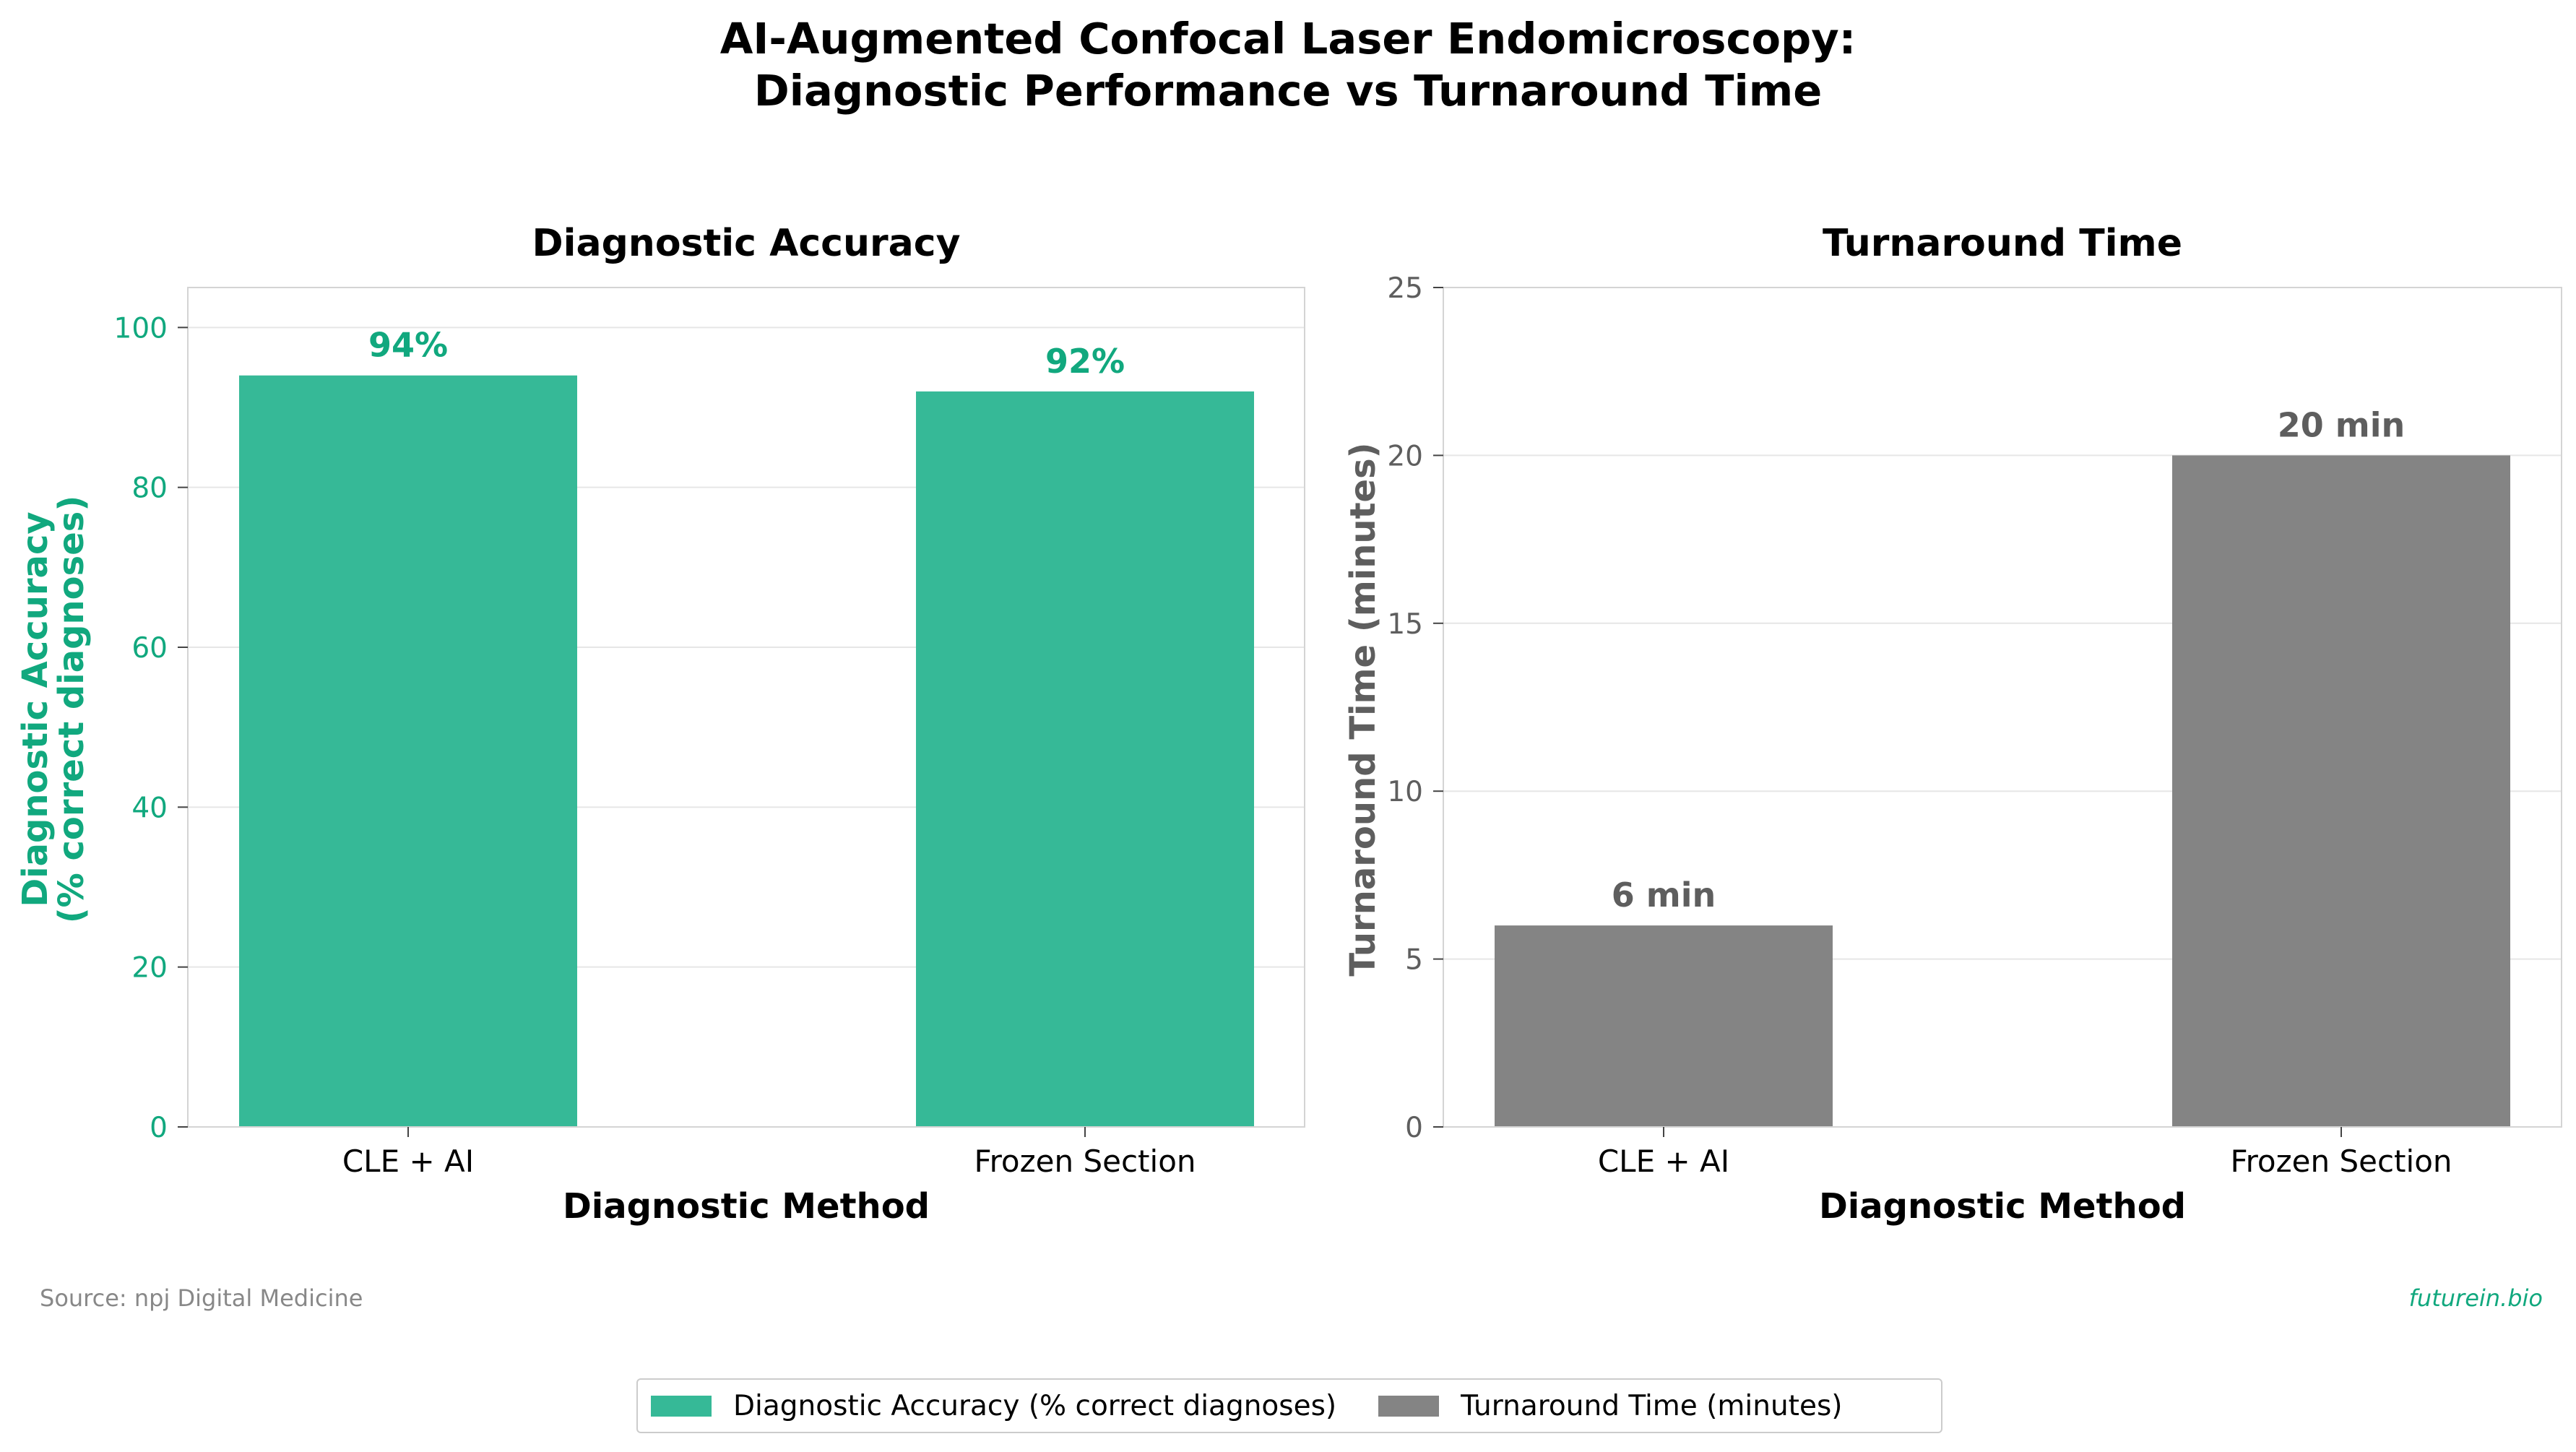 The width and height of the screenshot is (2576, 1452). I want to click on ytick-label-0-5: 100, so click(141, 328).